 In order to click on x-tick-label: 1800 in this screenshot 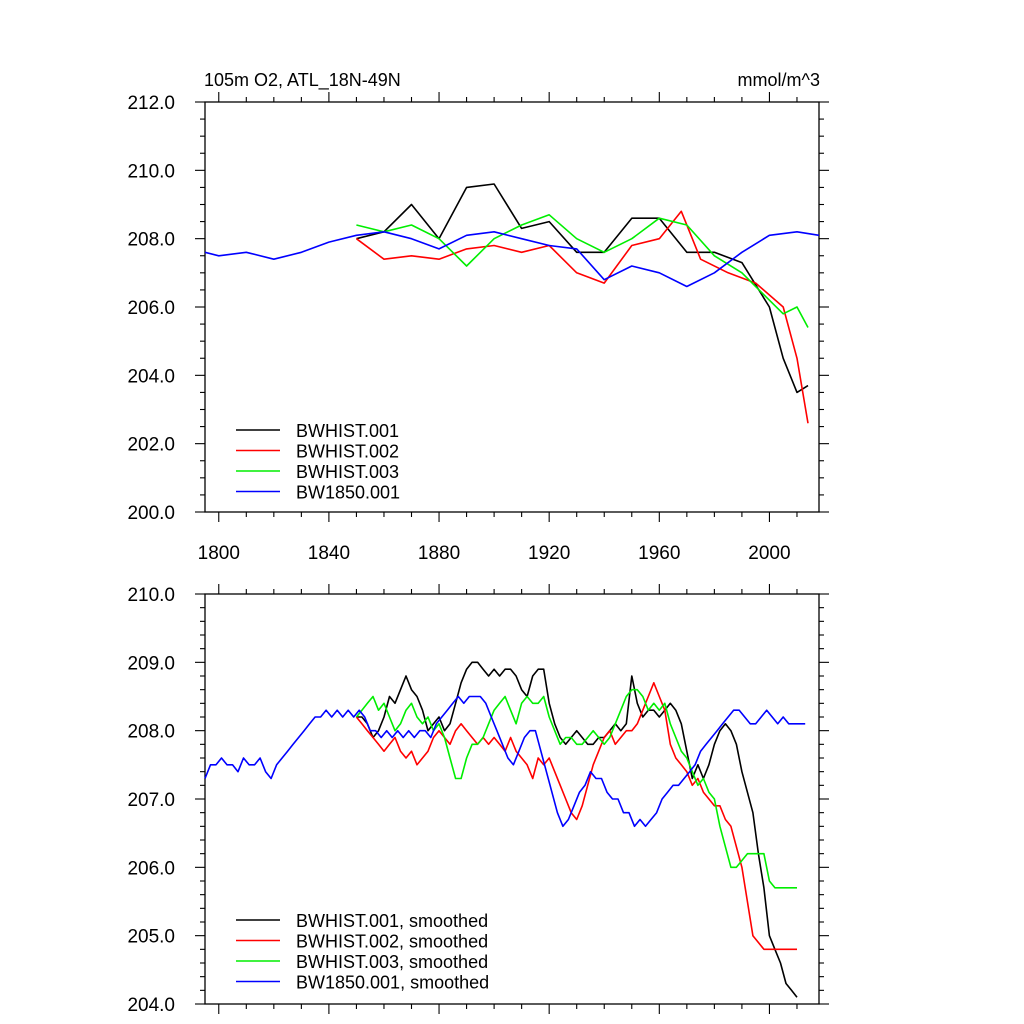, I will do `click(219, 553)`.